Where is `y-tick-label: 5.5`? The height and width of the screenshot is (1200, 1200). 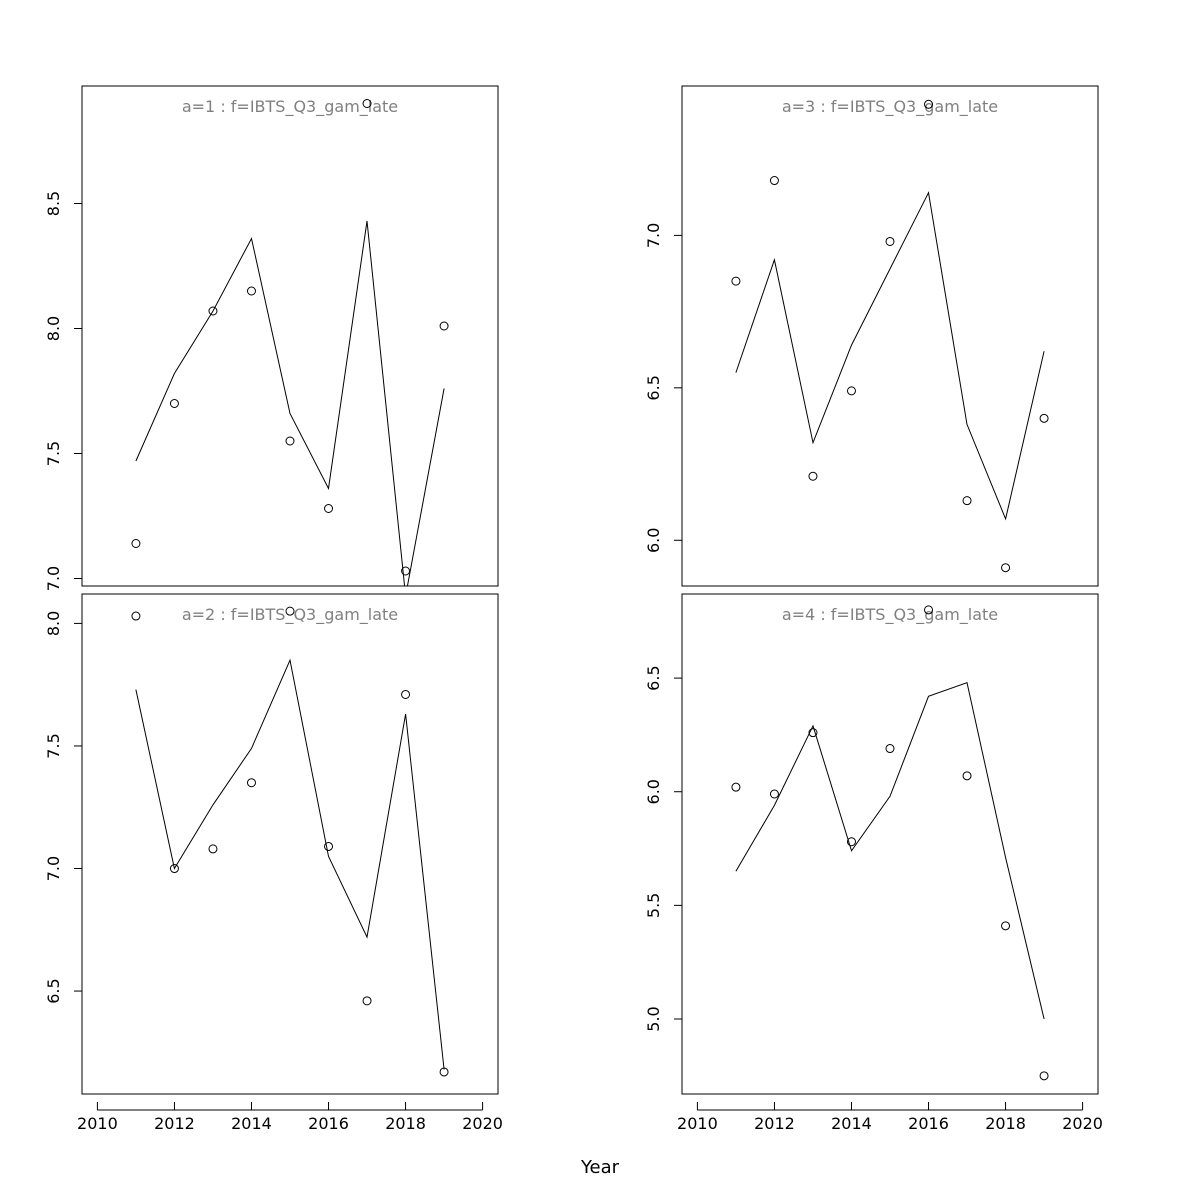 y-tick-label: 5.5 is located at coordinates (653, 905).